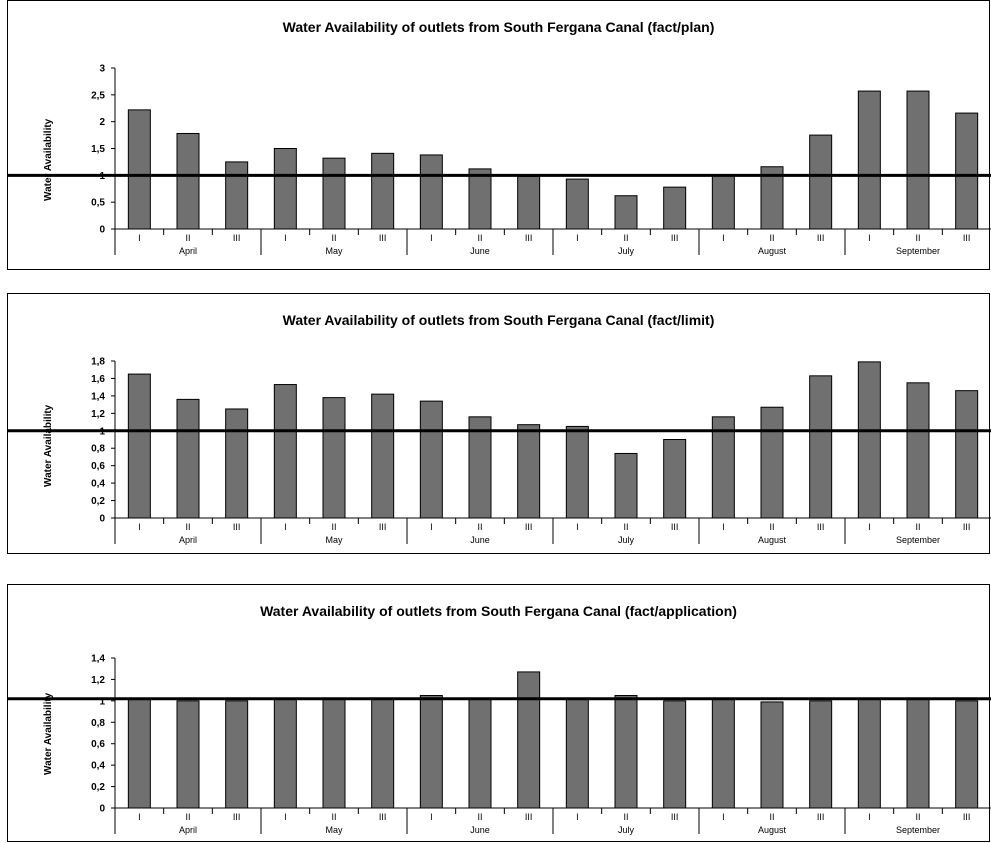  Describe the element at coordinates (334, 193) in the screenshot. I see `bar-may-ii` at that location.